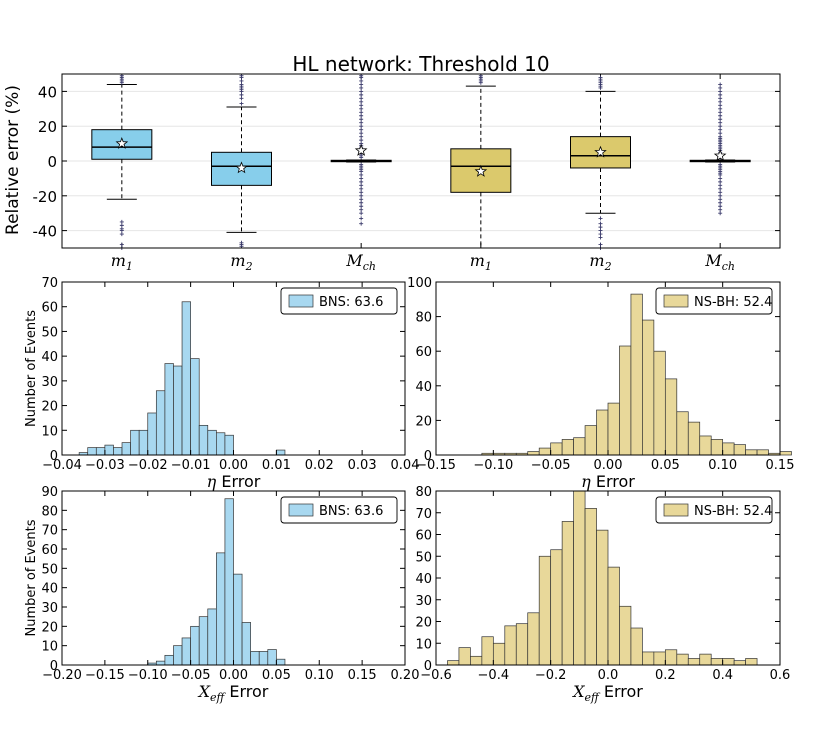  What do you see at coordinates (301, 301) in the screenshot?
I see `legend-swatch` at bounding box center [301, 301].